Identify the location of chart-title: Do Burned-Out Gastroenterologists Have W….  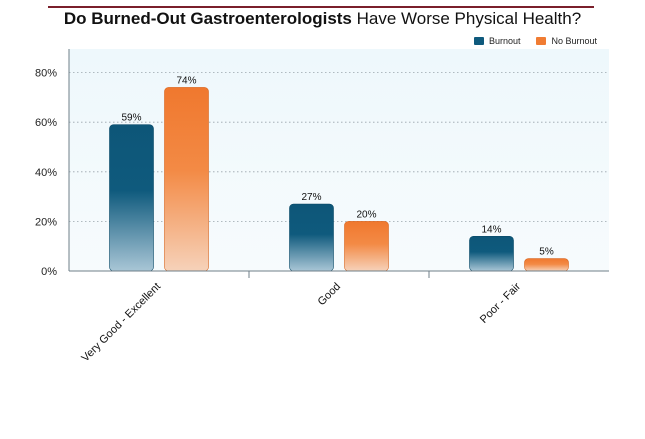
(322, 19).